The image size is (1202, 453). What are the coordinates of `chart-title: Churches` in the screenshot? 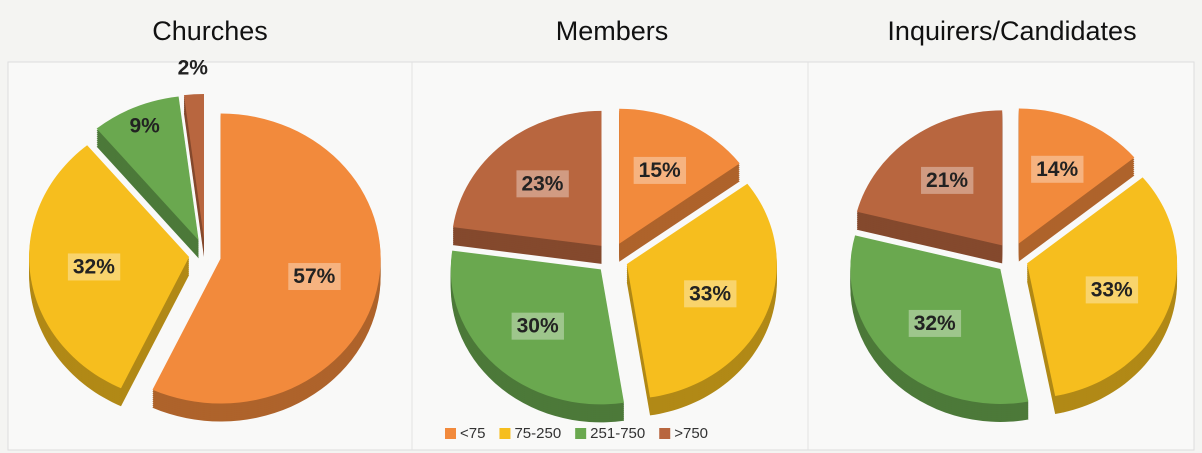 It's located at (210, 31).